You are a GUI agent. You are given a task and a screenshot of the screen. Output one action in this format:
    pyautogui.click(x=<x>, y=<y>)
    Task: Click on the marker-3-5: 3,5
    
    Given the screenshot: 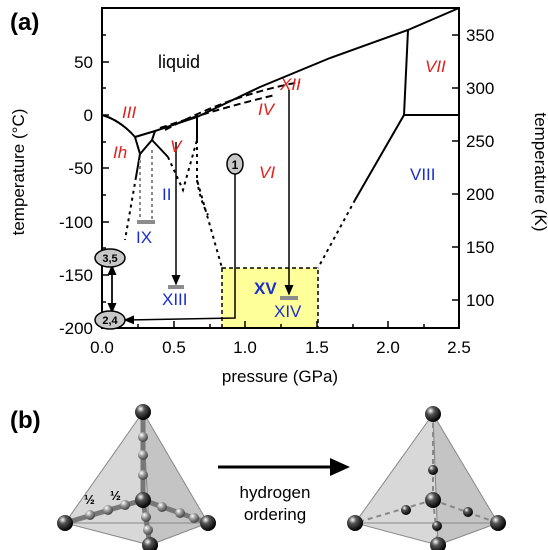 What is the action you would take?
    pyautogui.click(x=110, y=258)
    